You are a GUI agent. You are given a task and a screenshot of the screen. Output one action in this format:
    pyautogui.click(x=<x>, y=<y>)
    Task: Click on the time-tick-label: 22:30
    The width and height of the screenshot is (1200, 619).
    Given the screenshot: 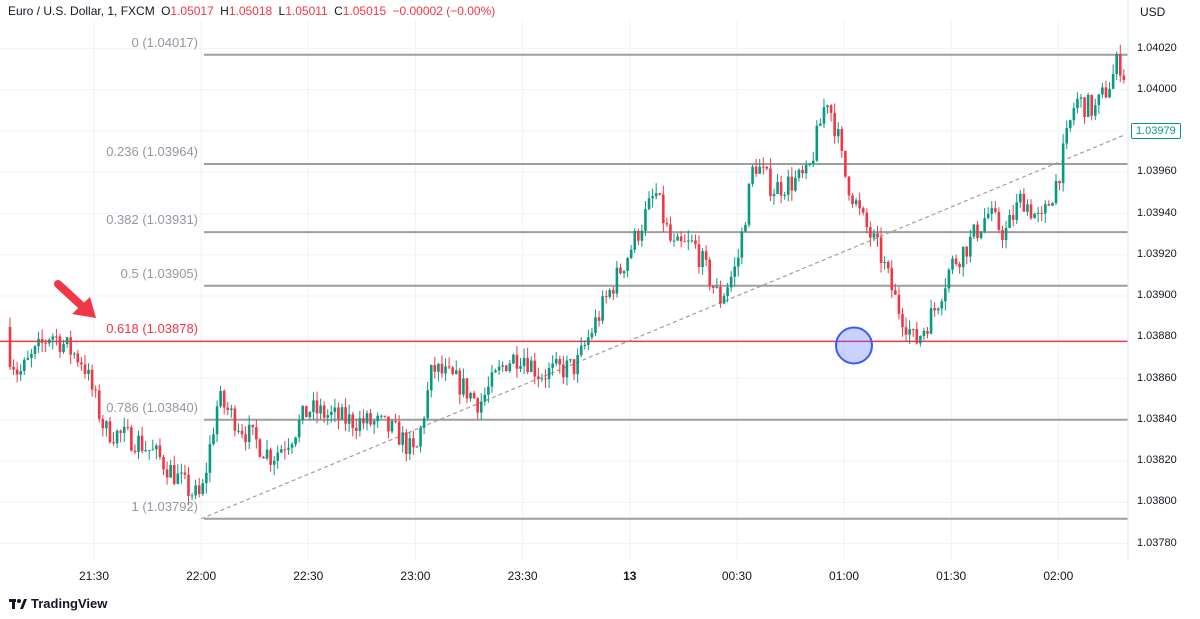 What is the action you would take?
    pyautogui.click(x=308, y=576)
    